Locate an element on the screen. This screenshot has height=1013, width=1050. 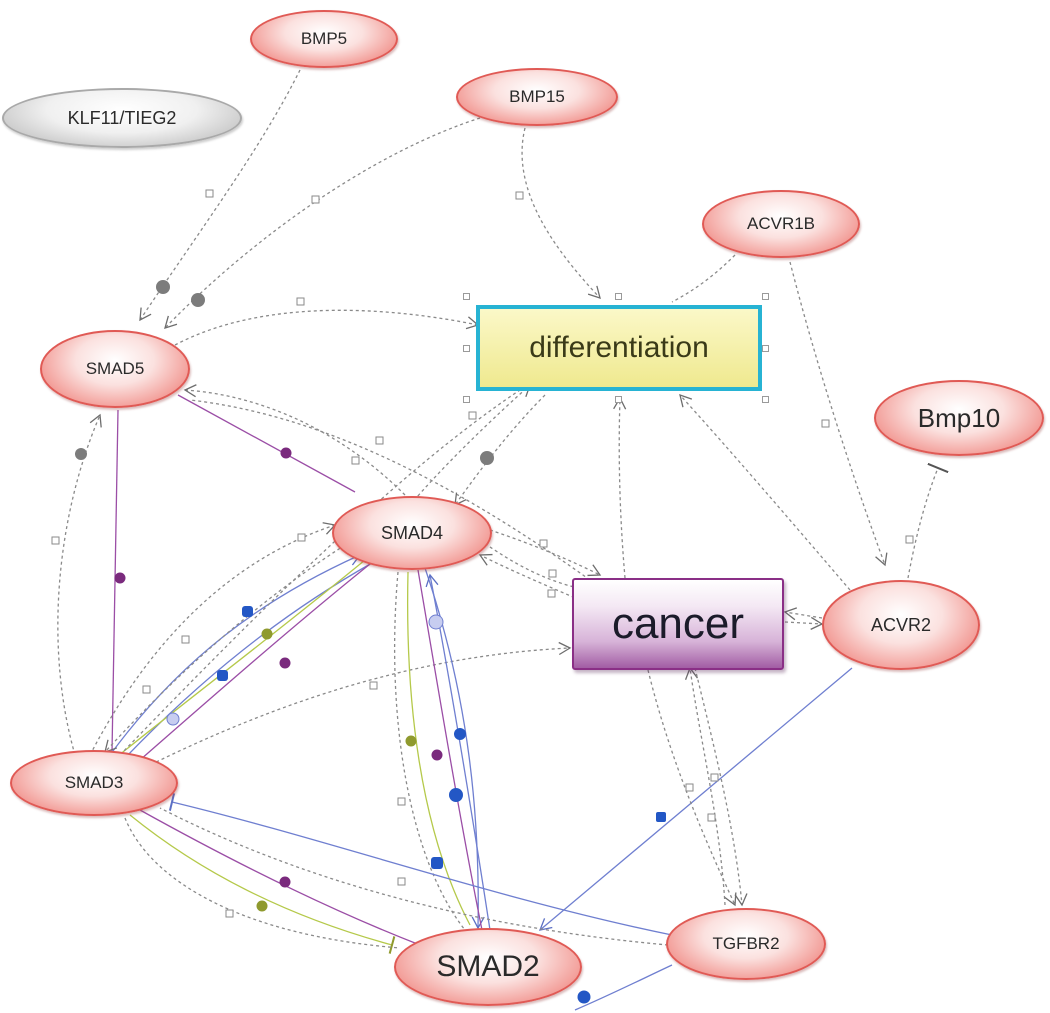
node-bmp10: Bmp10 is located at coordinates (959, 418).